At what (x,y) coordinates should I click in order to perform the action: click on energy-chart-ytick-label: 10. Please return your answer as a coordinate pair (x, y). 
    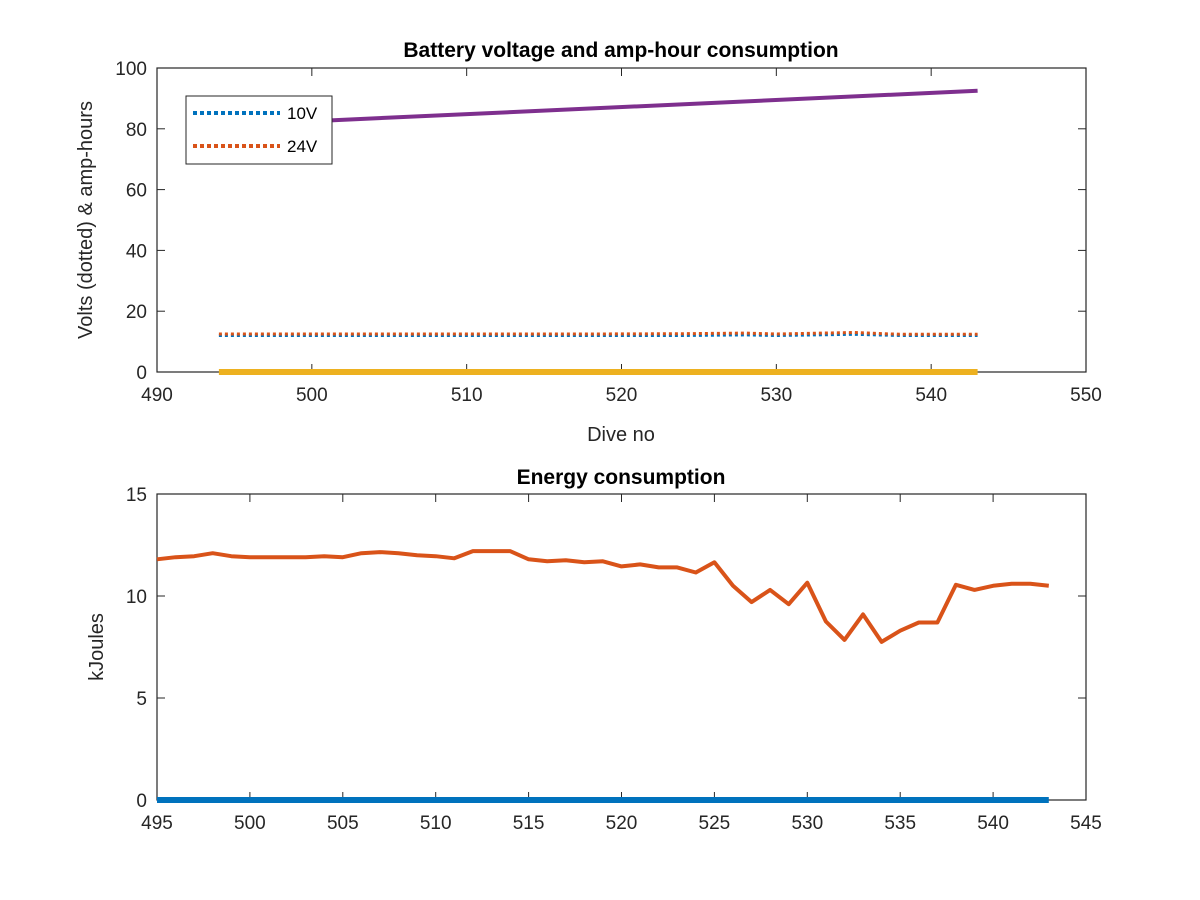
    Looking at the image, I should click on (136, 597).